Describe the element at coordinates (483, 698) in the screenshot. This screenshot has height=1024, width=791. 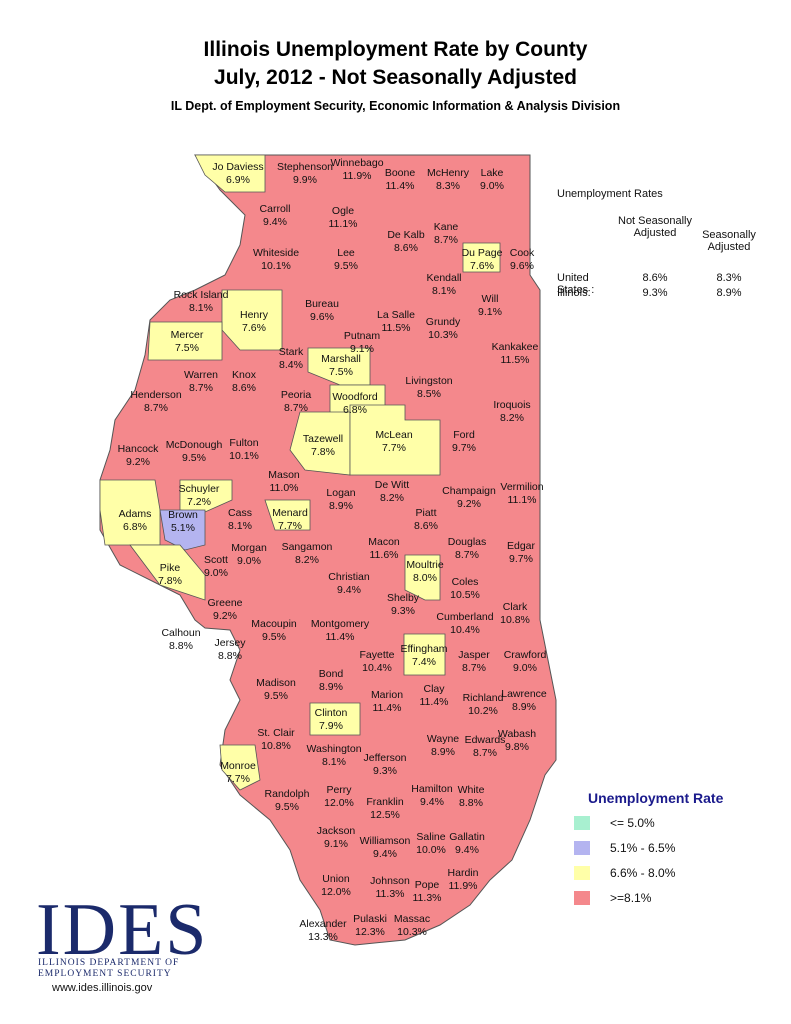
I see `county-name: Richland` at that location.